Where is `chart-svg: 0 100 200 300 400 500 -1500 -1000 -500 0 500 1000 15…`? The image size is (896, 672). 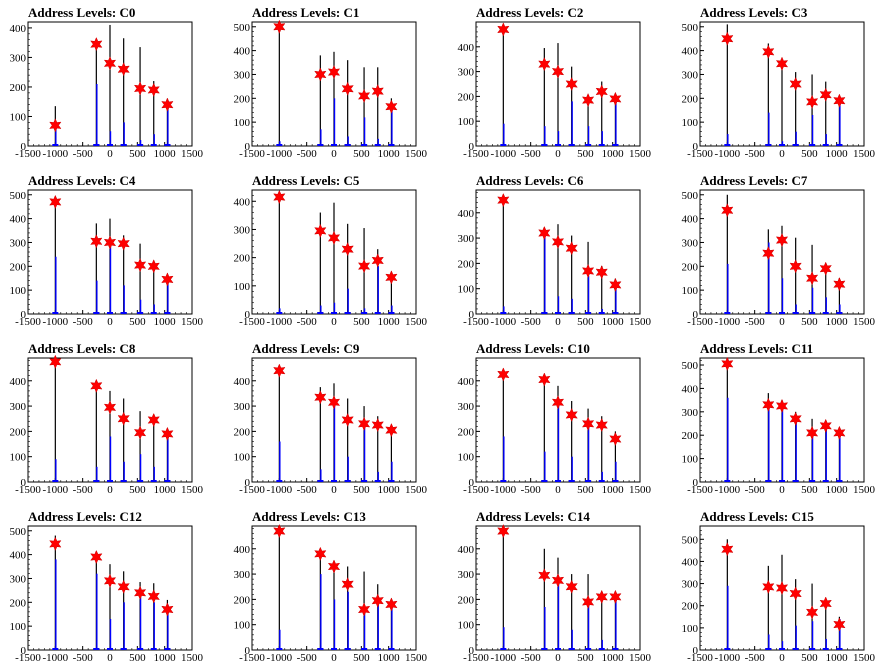 chart-svg: 0 100 200 300 400 500 -1500 -1000 -500 0 500 1000 15… is located at coordinates (107, 258).